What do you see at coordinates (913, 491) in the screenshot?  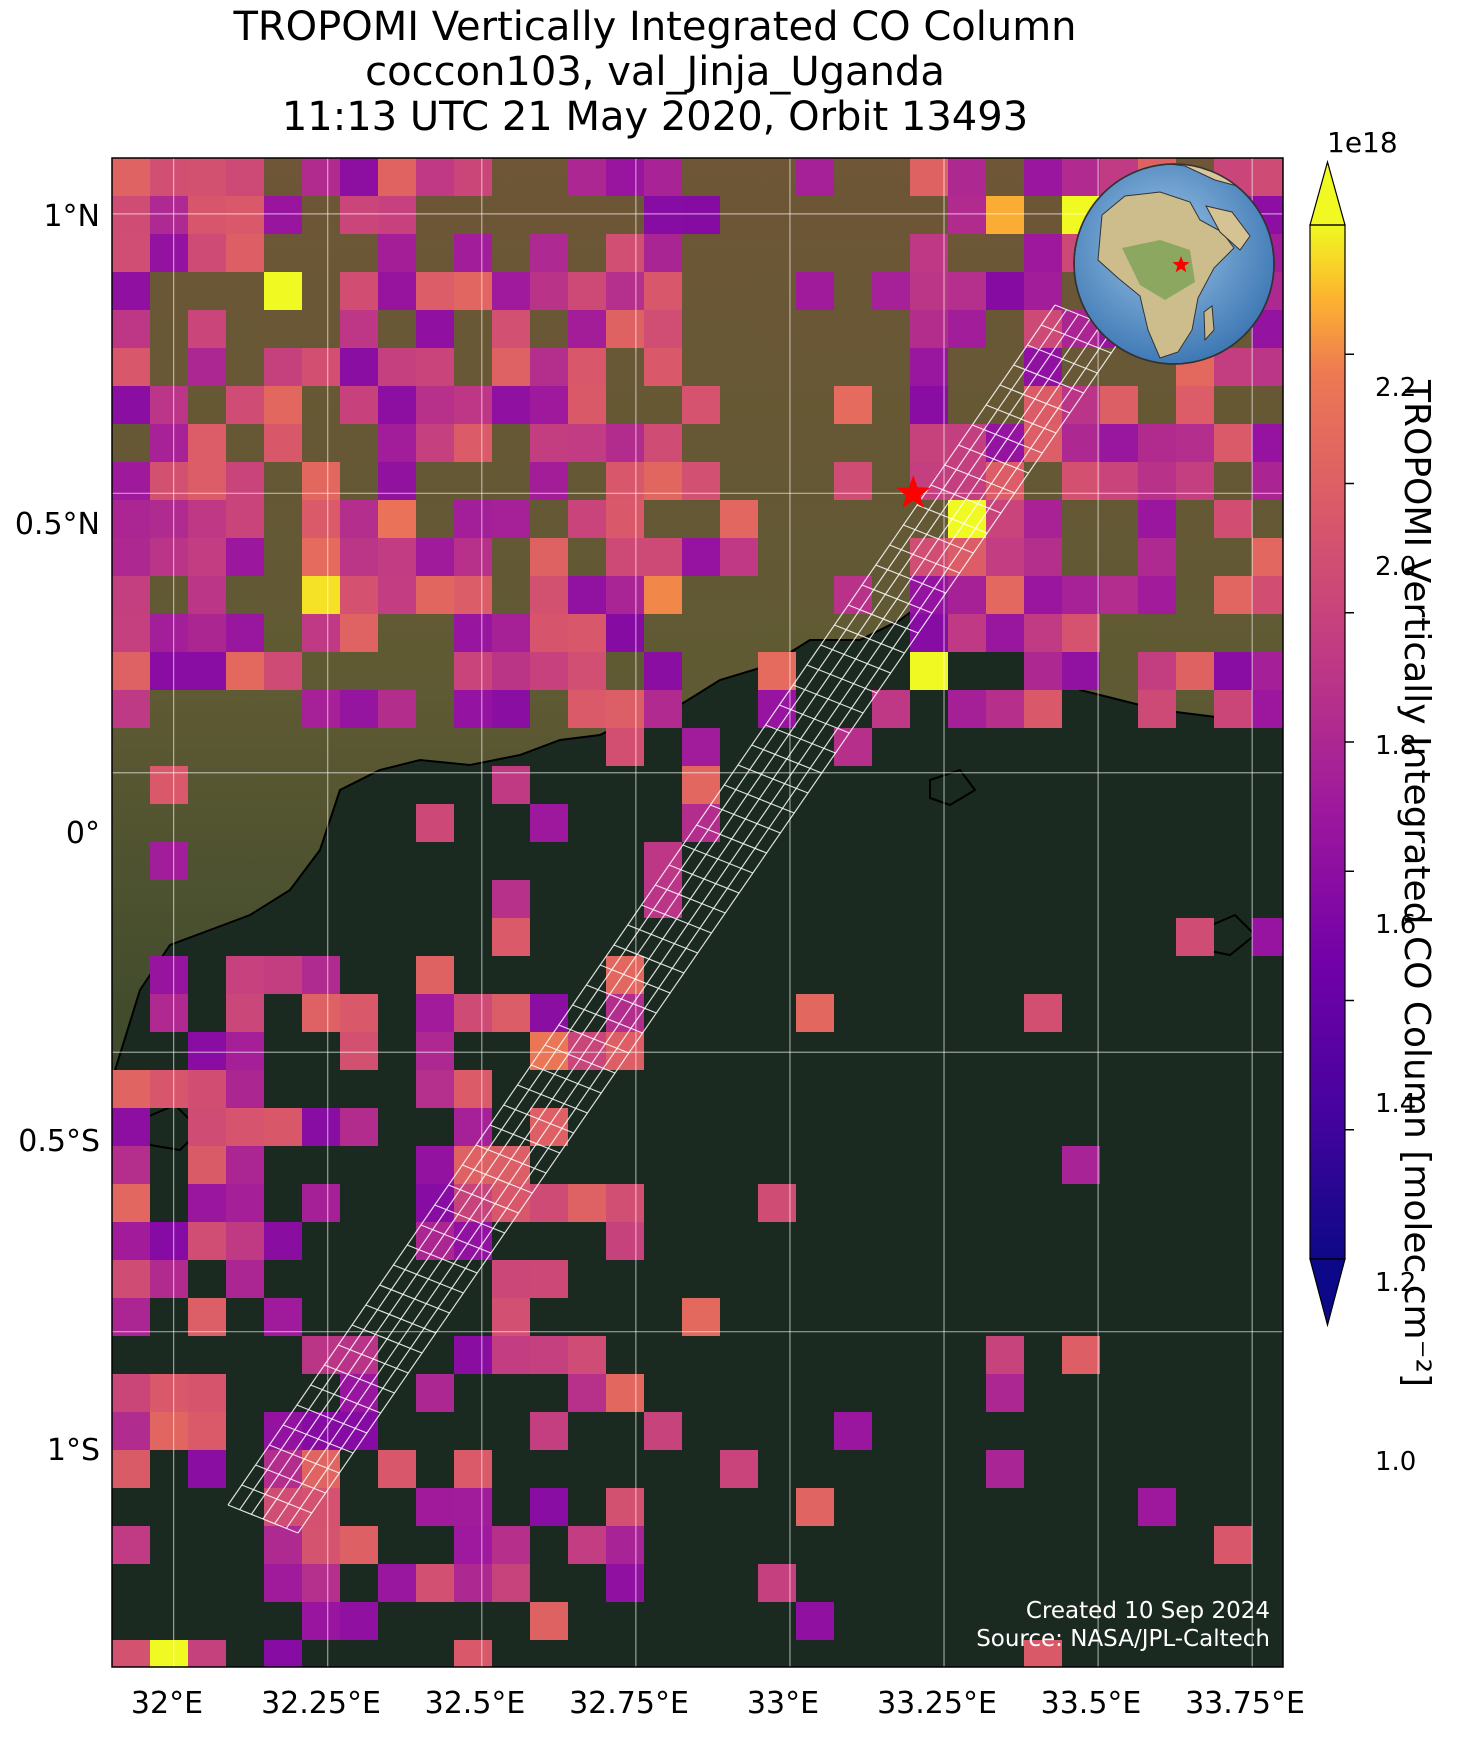 I see `site-star-marker` at bounding box center [913, 491].